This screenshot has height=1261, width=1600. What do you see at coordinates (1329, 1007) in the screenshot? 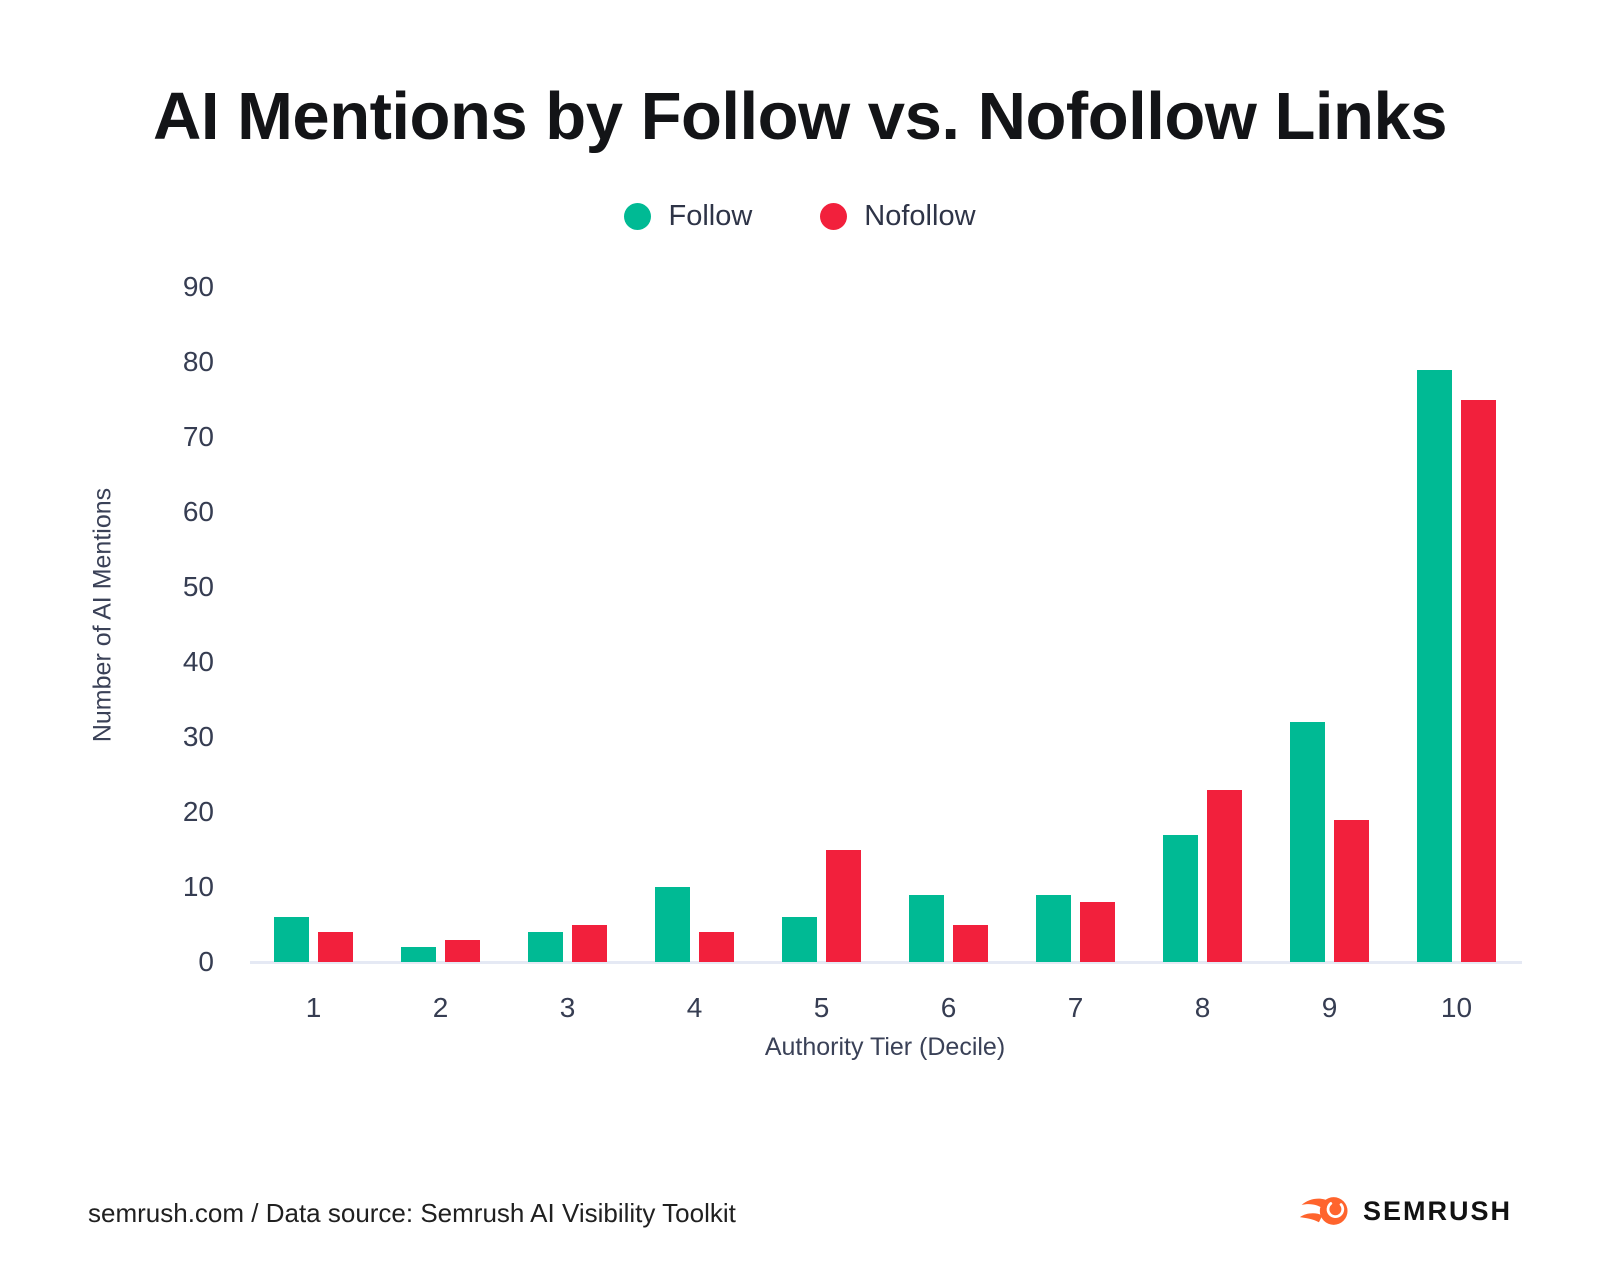
I see `x-tick-9: 9` at bounding box center [1329, 1007].